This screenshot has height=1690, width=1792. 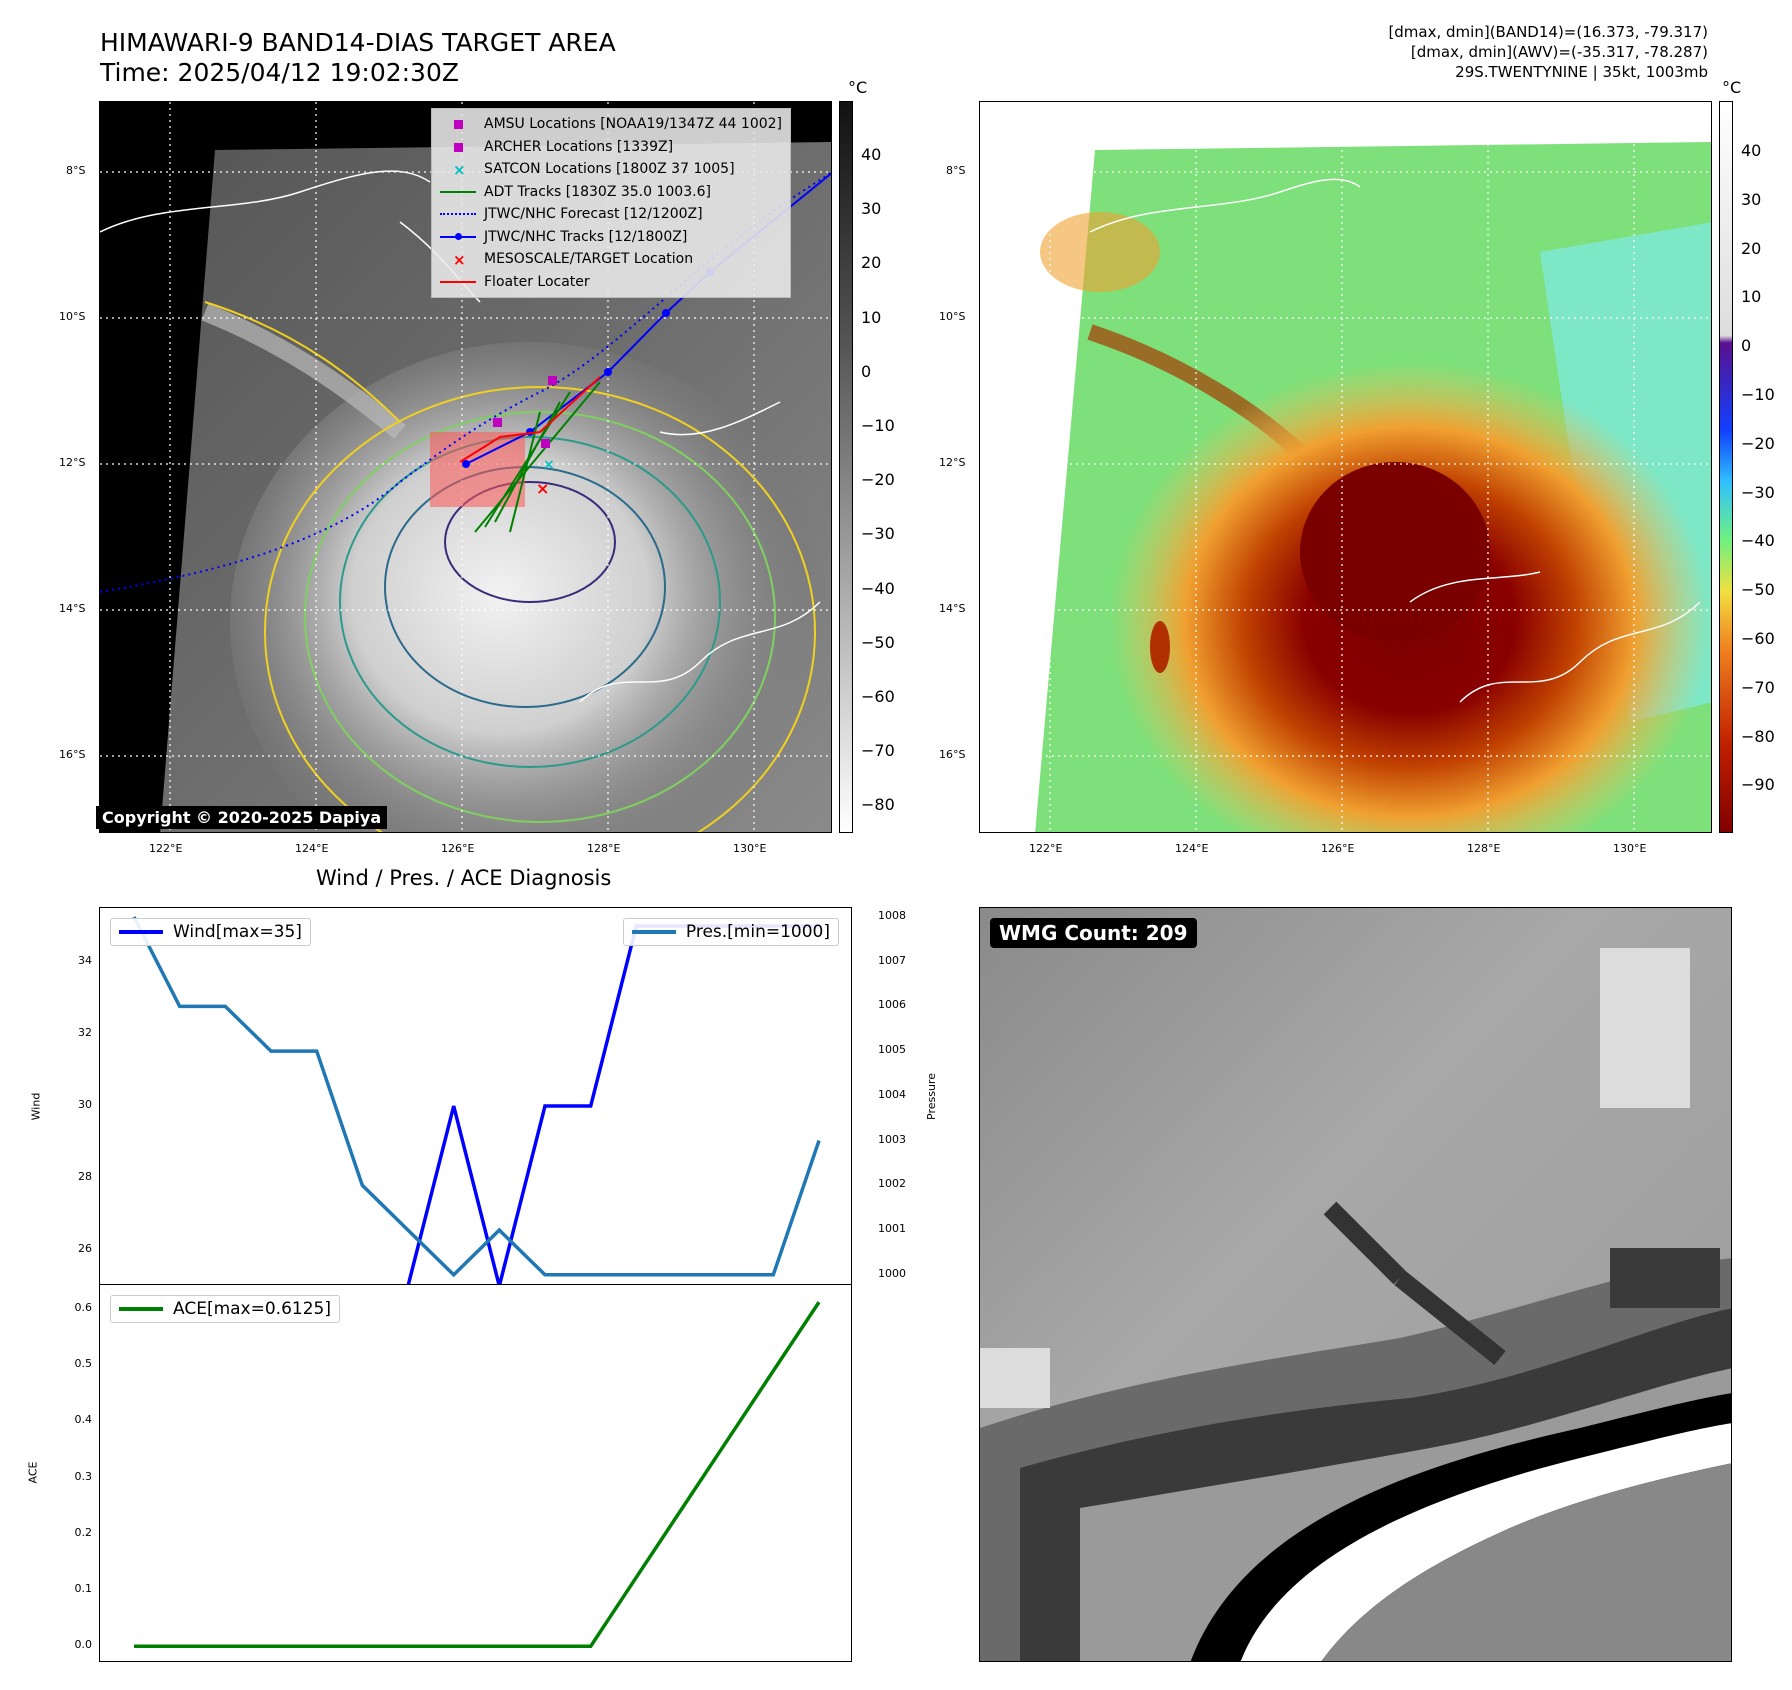 I want to click on legend-item: Floater Locater, so click(x=611, y=282).